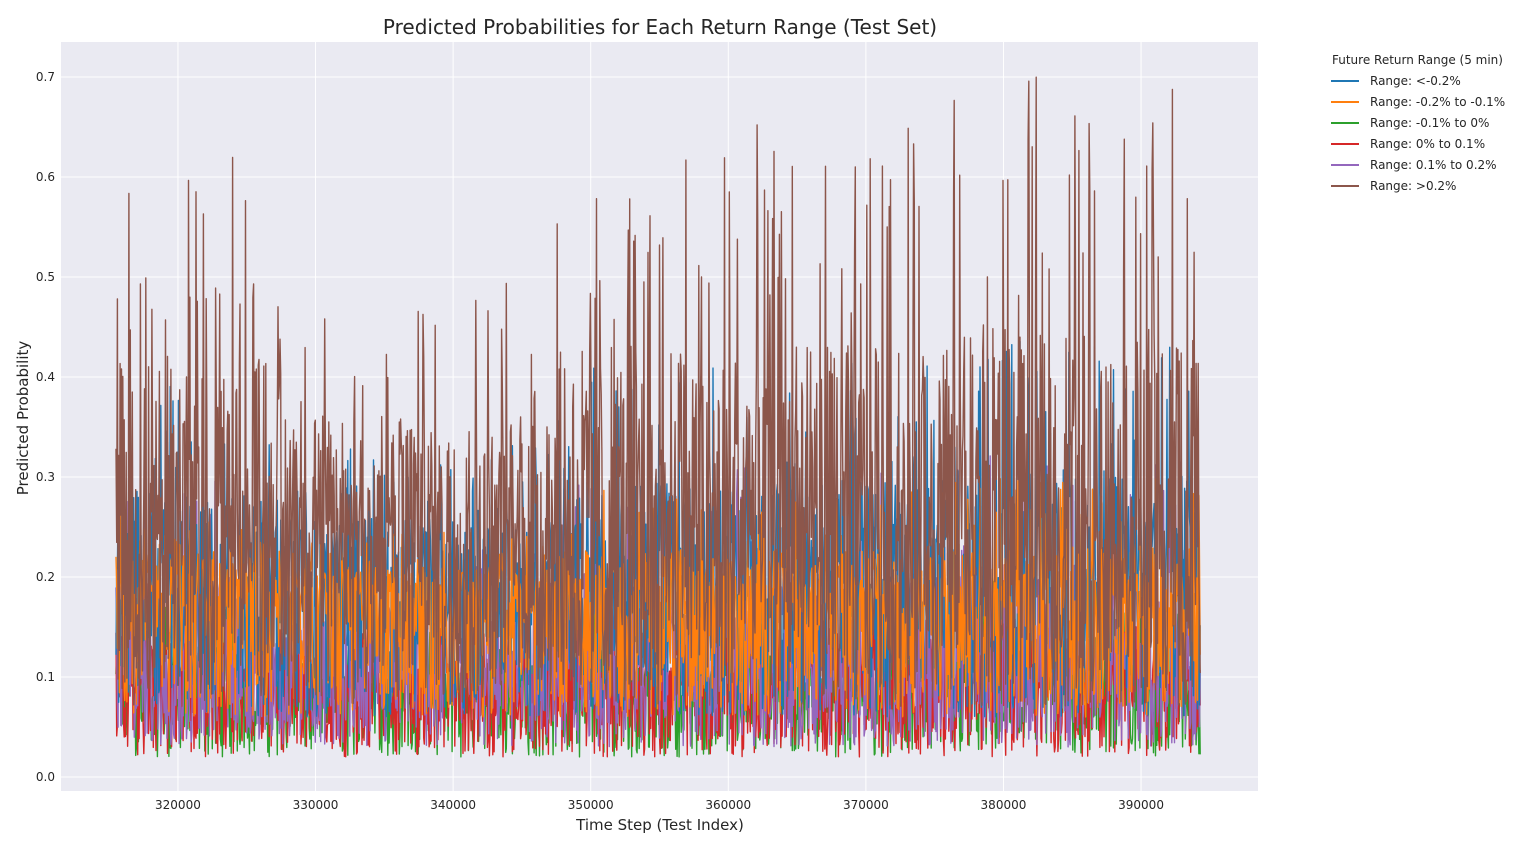  Describe the element at coordinates (1413, 186) in the screenshot. I see `legend-entry: Range: >0.2%` at that location.